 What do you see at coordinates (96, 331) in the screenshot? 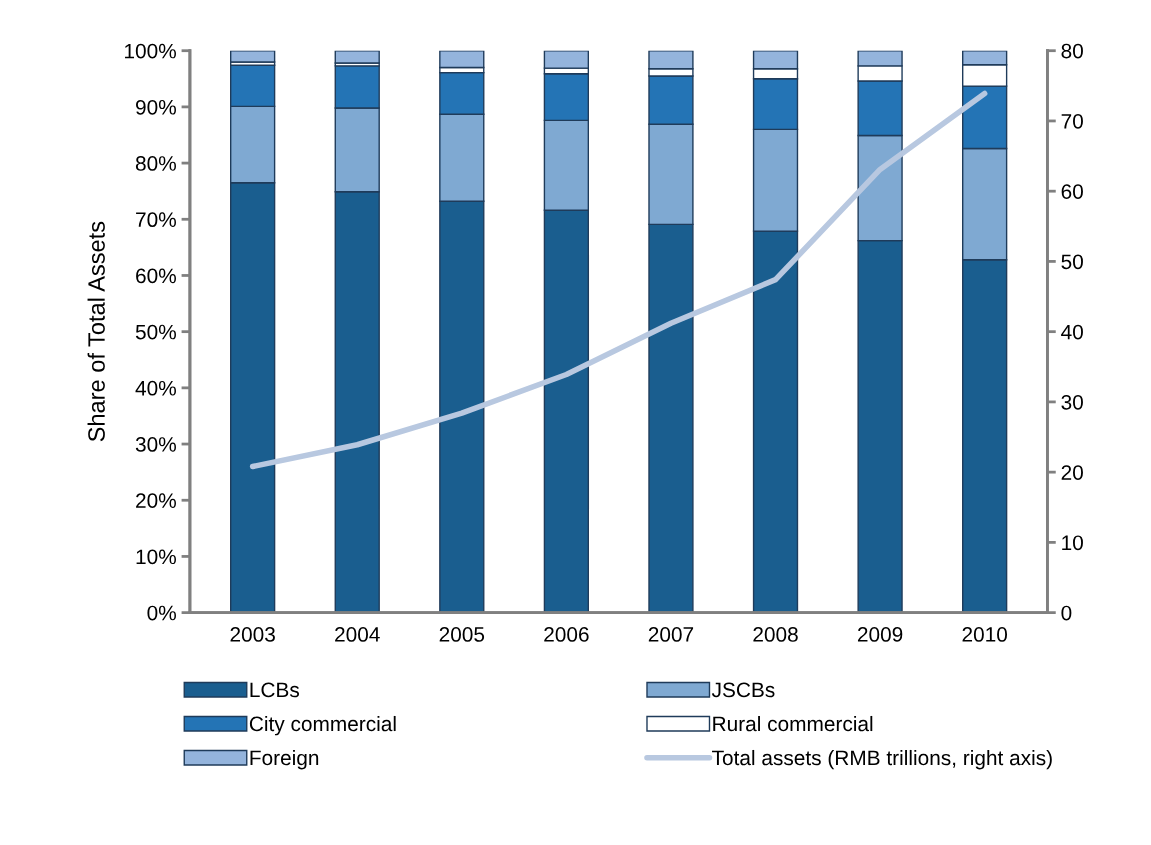
I see `y-axis-title: Share of Total Assets` at bounding box center [96, 331].